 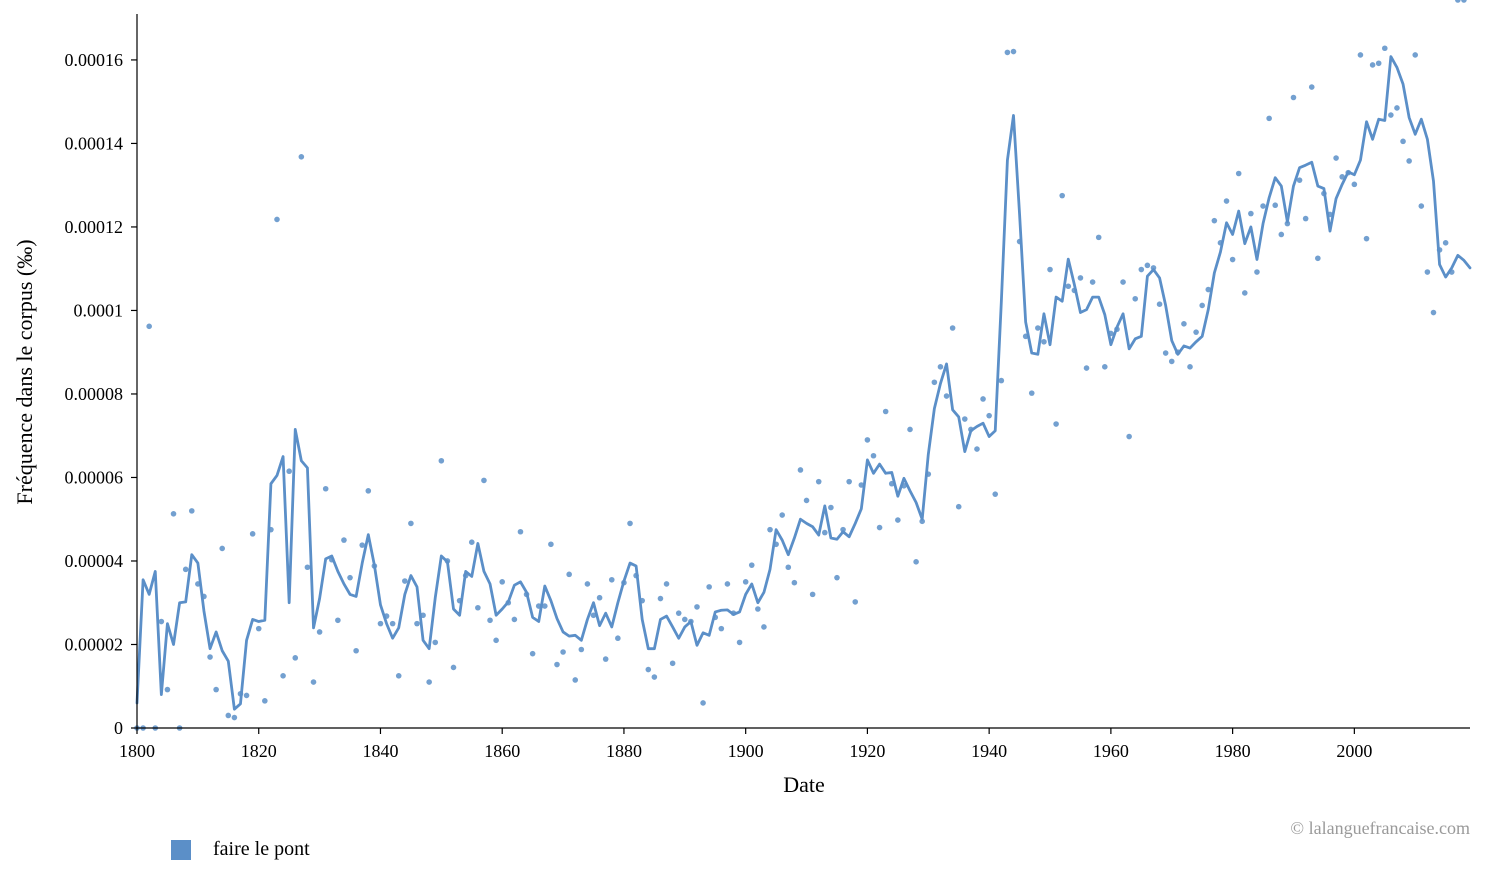 I want to click on y-tick-label: 0.00014, so click(x=94, y=143).